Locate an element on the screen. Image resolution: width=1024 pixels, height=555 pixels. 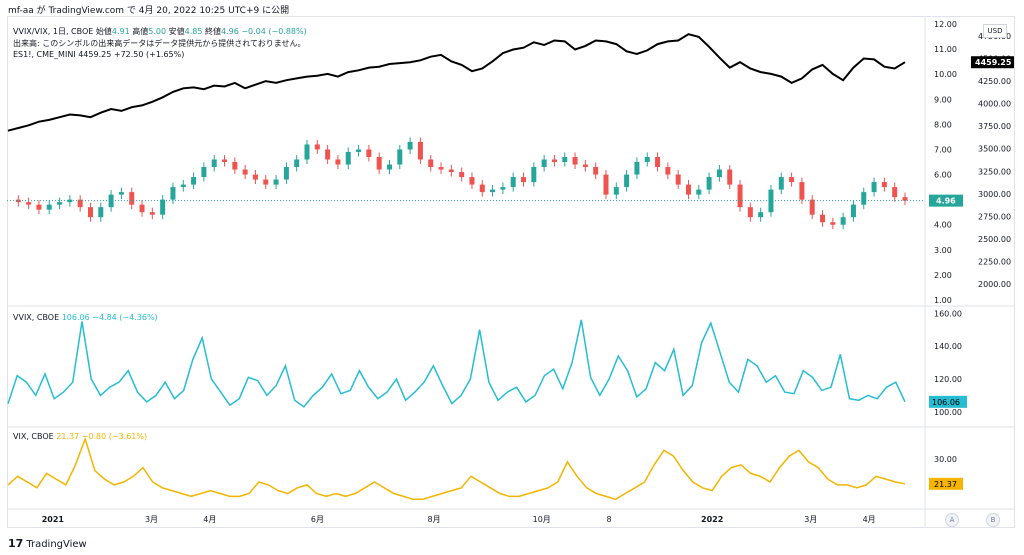
es-badge-bg is located at coordinates (992, 62).